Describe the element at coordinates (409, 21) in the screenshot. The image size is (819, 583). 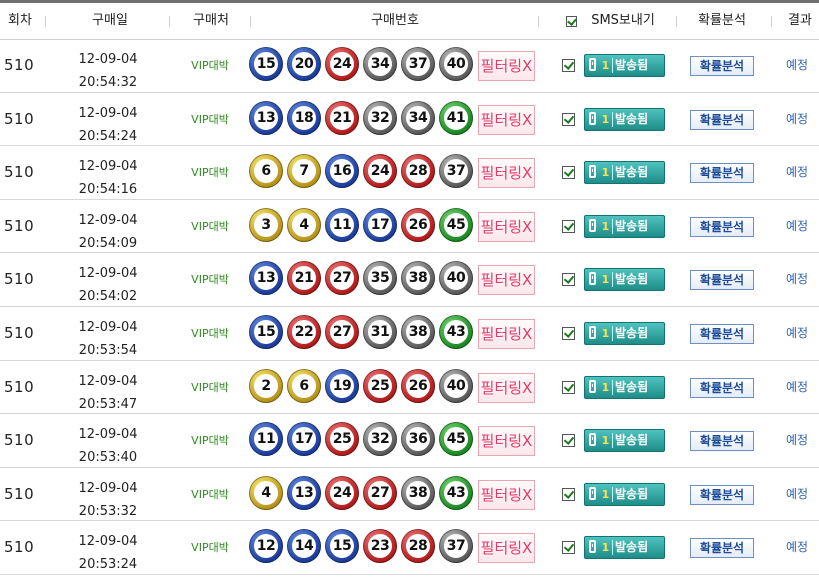
I see `table-header: 회차 구매일 구매처 구매번호 SMS보내기 확률분석 결과` at that location.